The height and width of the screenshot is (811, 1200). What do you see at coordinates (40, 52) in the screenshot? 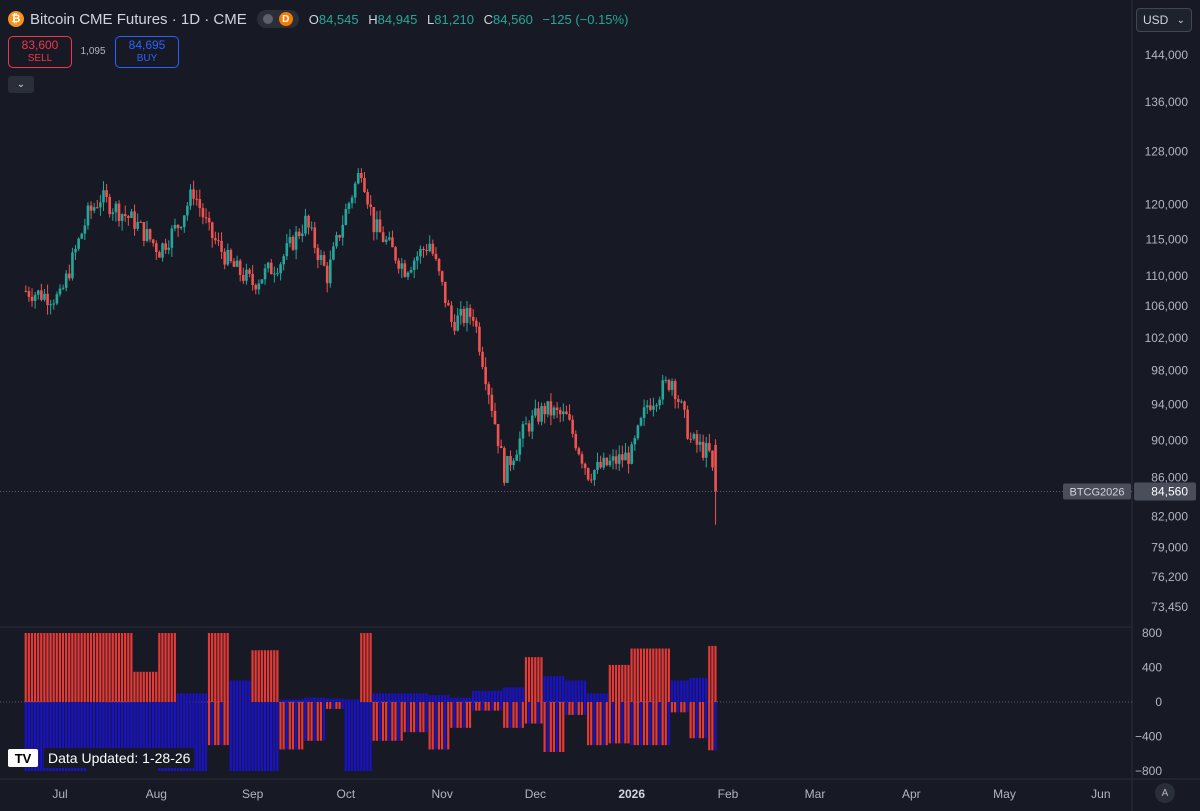
I see `sell-button: 83,600 SELL` at bounding box center [40, 52].